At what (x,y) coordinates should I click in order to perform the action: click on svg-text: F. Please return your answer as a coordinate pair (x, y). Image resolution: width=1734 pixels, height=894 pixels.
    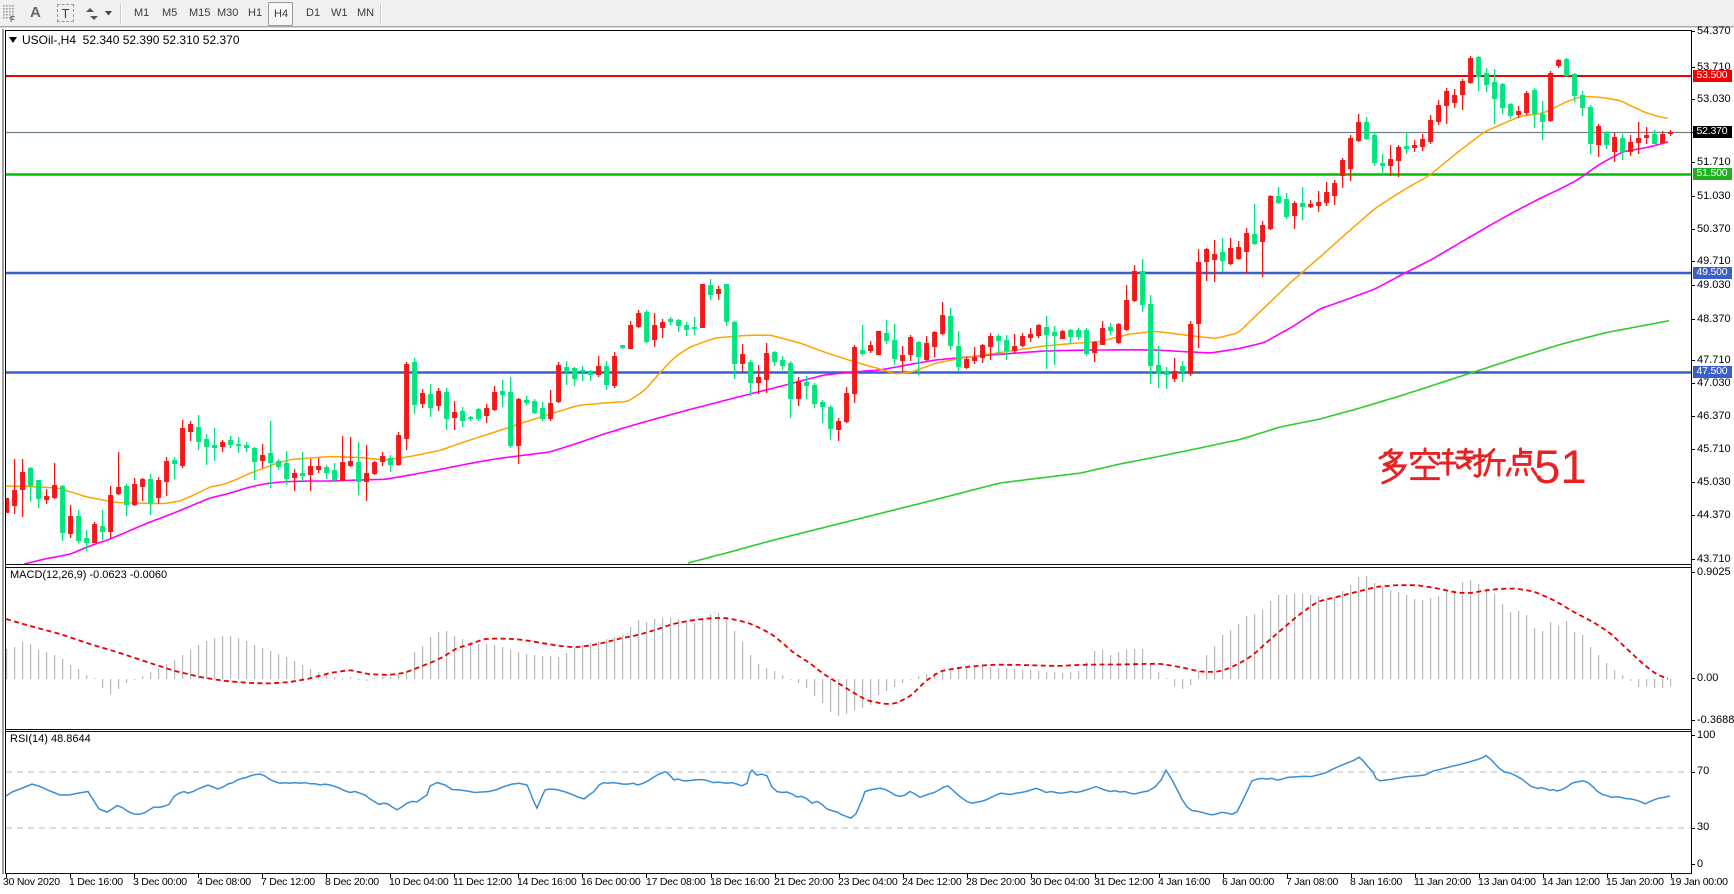
    Looking at the image, I should click on (12, 19).